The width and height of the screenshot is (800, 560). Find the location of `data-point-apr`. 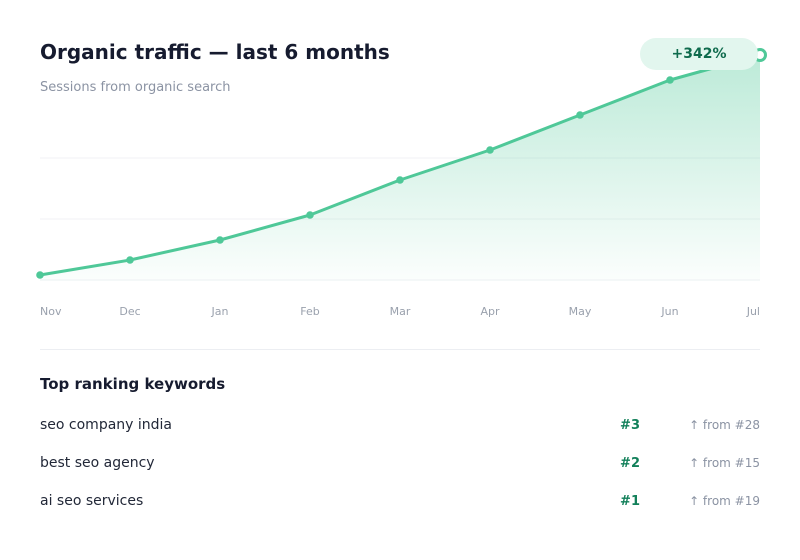

data-point-apr is located at coordinates (490, 150).